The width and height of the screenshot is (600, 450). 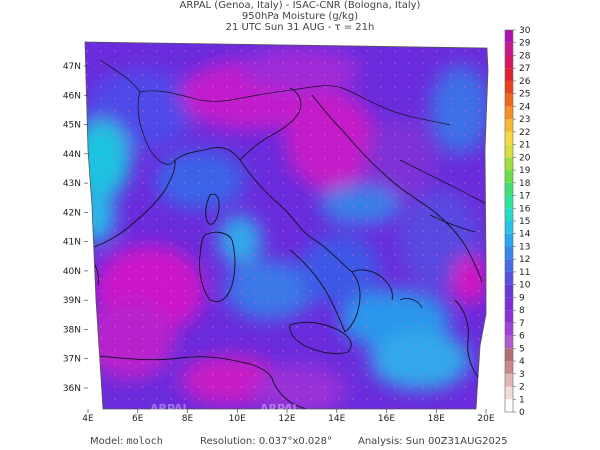 I want to click on lat-tick-label: 38N, so click(x=72, y=330).